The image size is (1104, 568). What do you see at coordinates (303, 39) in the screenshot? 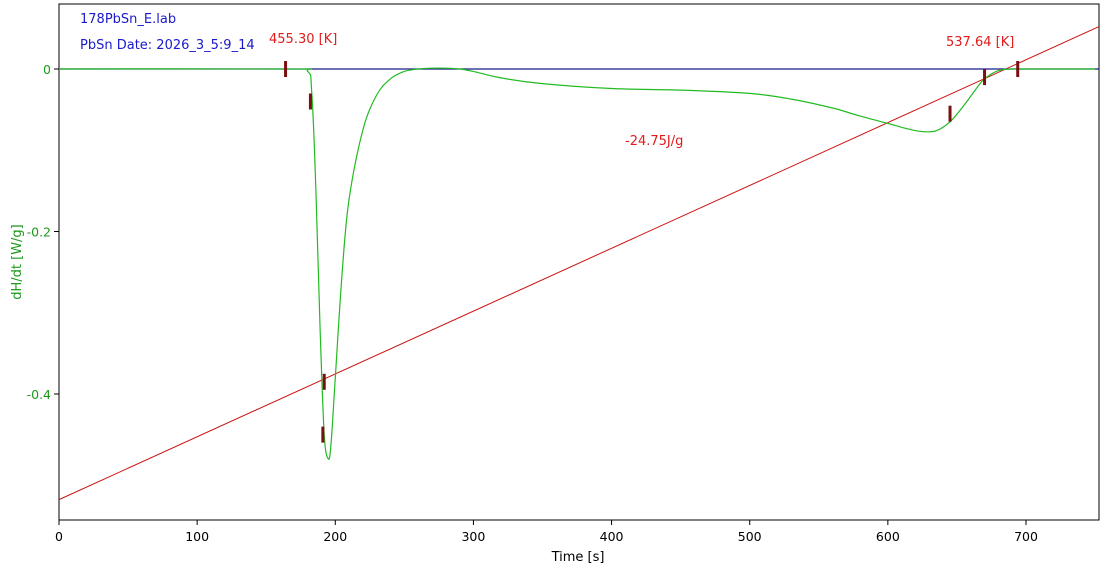
I see `onset-temp-annotation: 455.30 [K]` at bounding box center [303, 39].